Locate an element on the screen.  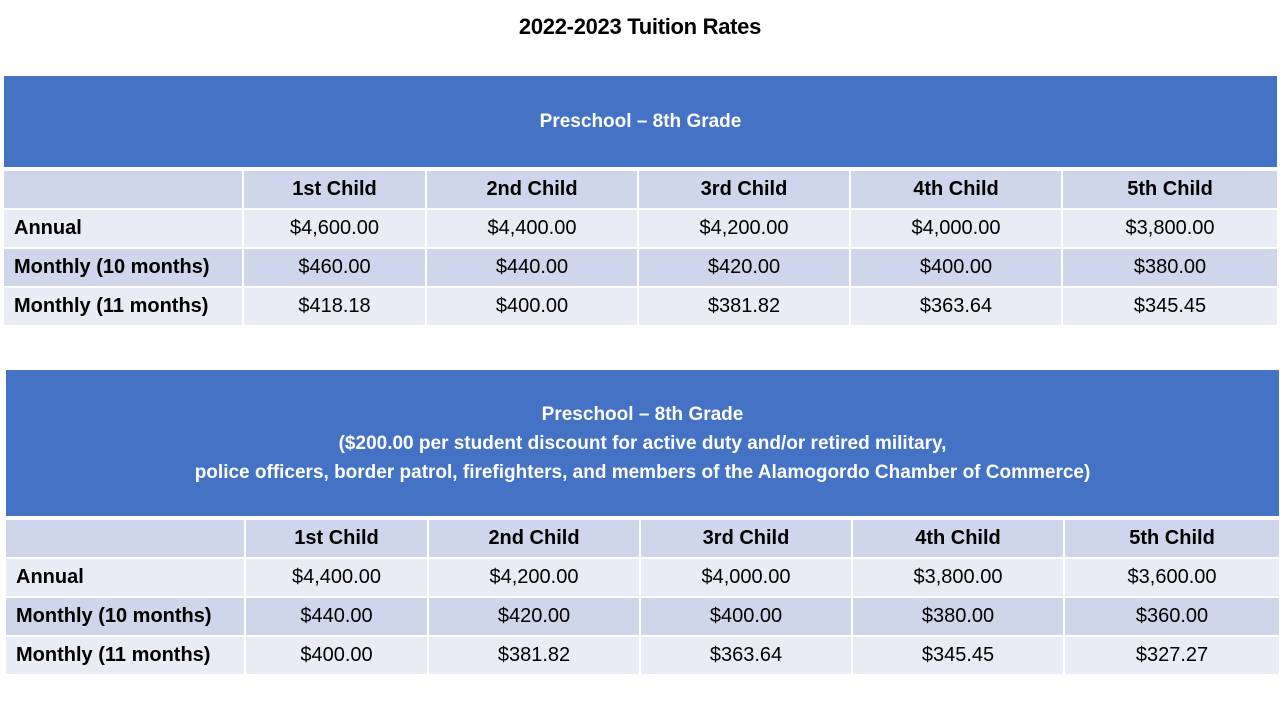
rate-cell: $327.27 is located at coordinates (1172, 656).